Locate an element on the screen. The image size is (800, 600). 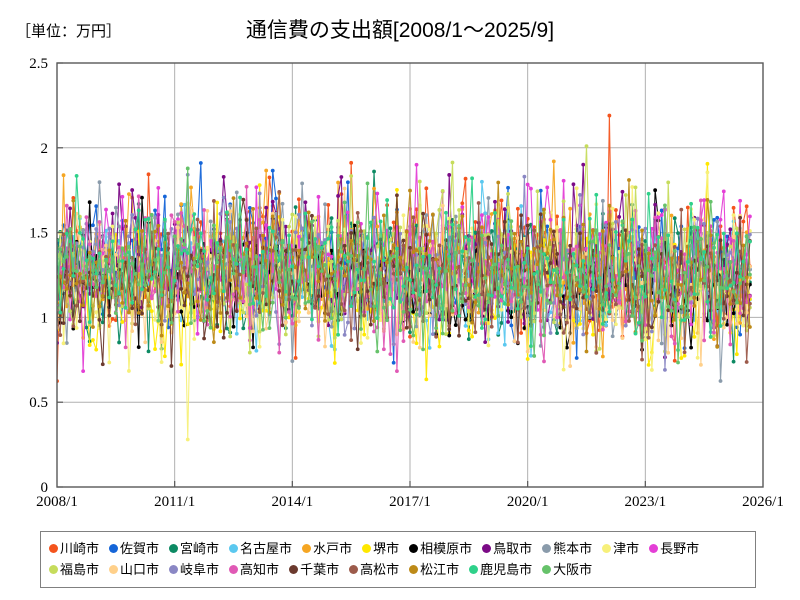
legend-item: 津市 is located at coordinates (620, 548).